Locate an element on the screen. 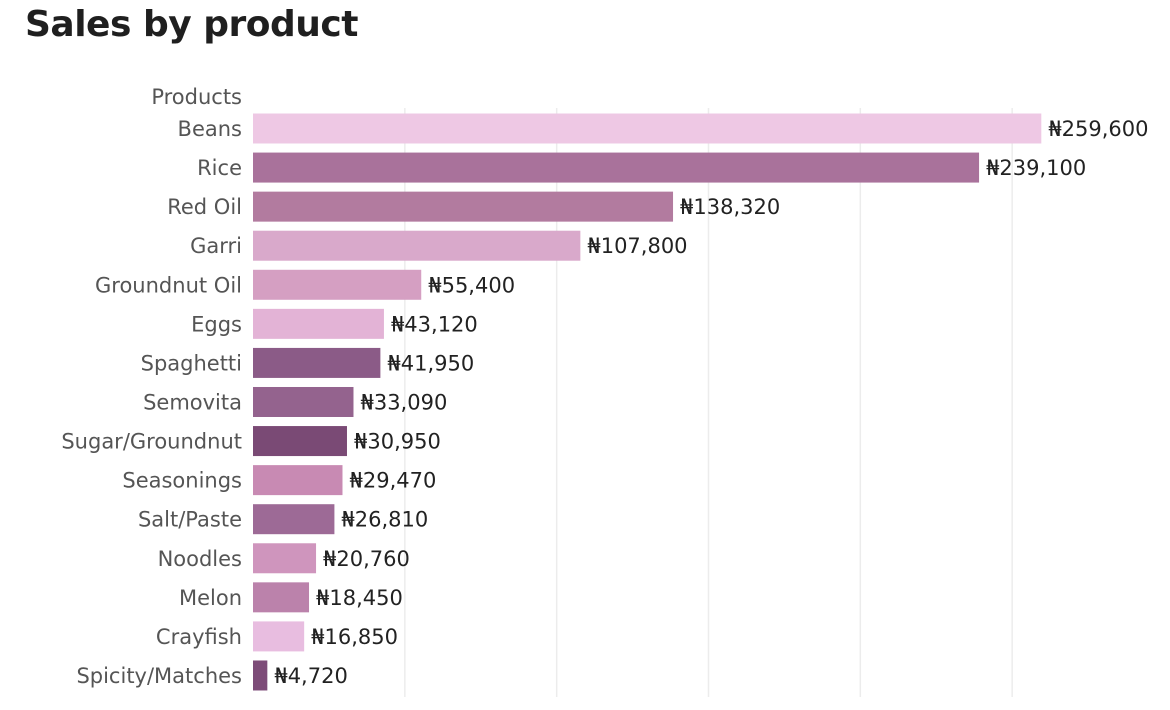 This screenshot has height=710, width=1170. value-label: ₦138,320 is located at coordinates (730, 207).